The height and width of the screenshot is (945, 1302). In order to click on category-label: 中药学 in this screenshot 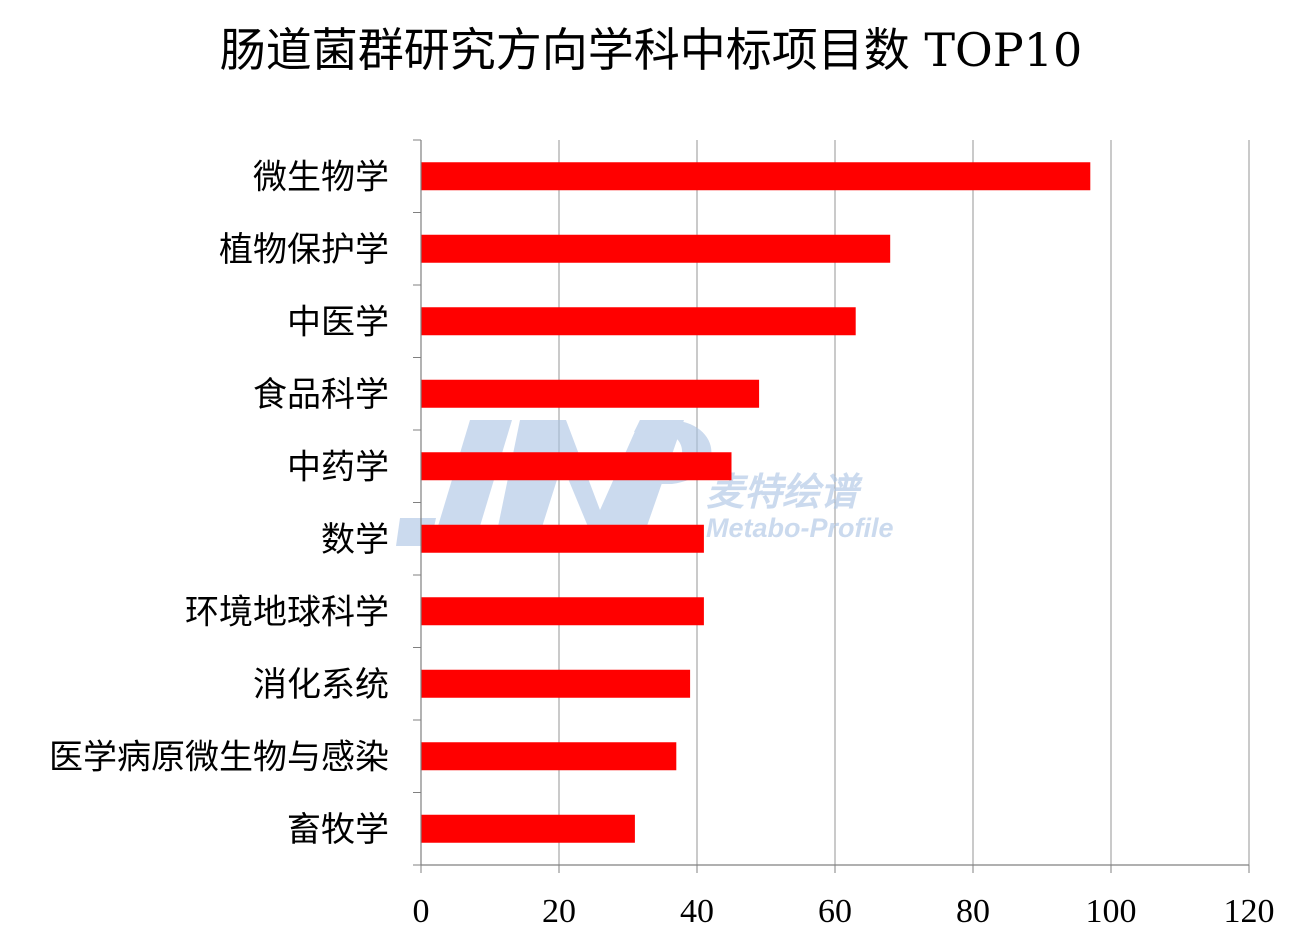, I will do `click(338, 467)`.